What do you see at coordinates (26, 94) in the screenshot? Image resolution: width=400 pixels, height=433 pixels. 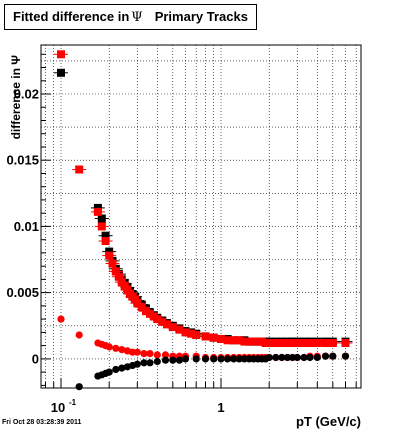 I see `y-tick-label: 0.02` at bounding box center [26, 94].